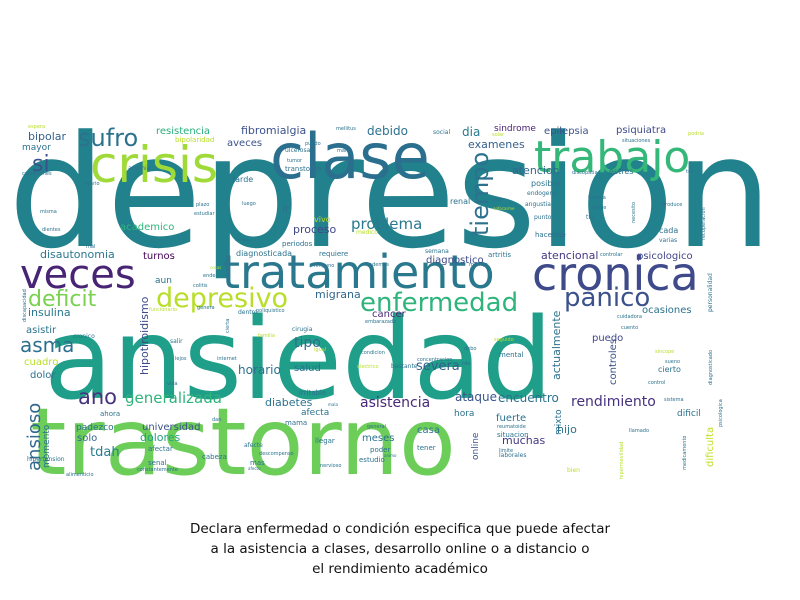 The width and height of the screenshot is (800, 600). What do you see at coordinates (90, 247) in the screenshot?
I see `cloud-word: mal` at bounding box center [90, 247].